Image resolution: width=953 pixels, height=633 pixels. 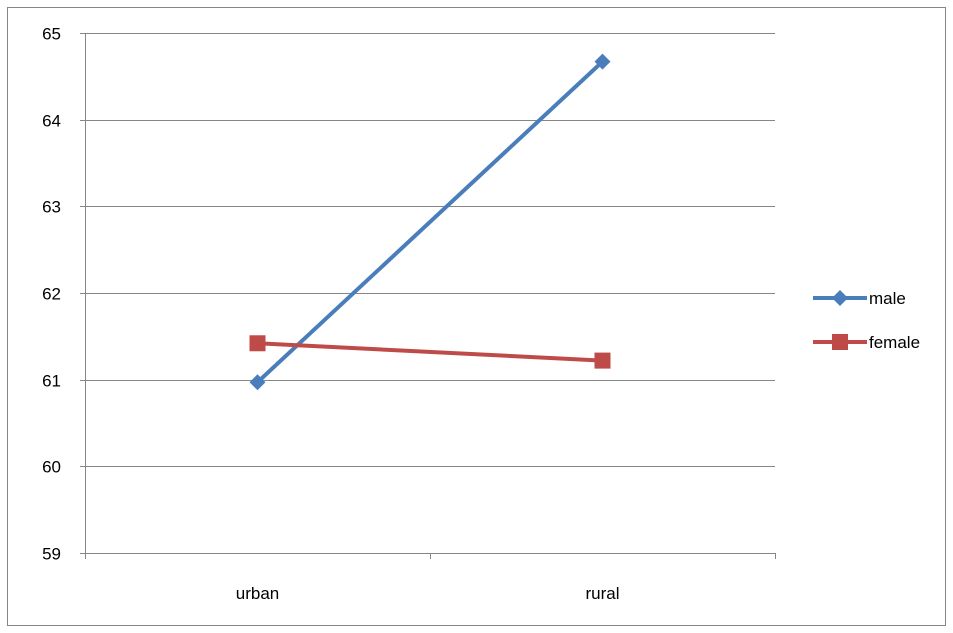 I want to click on legend: male female, so click(x=866, y=320).